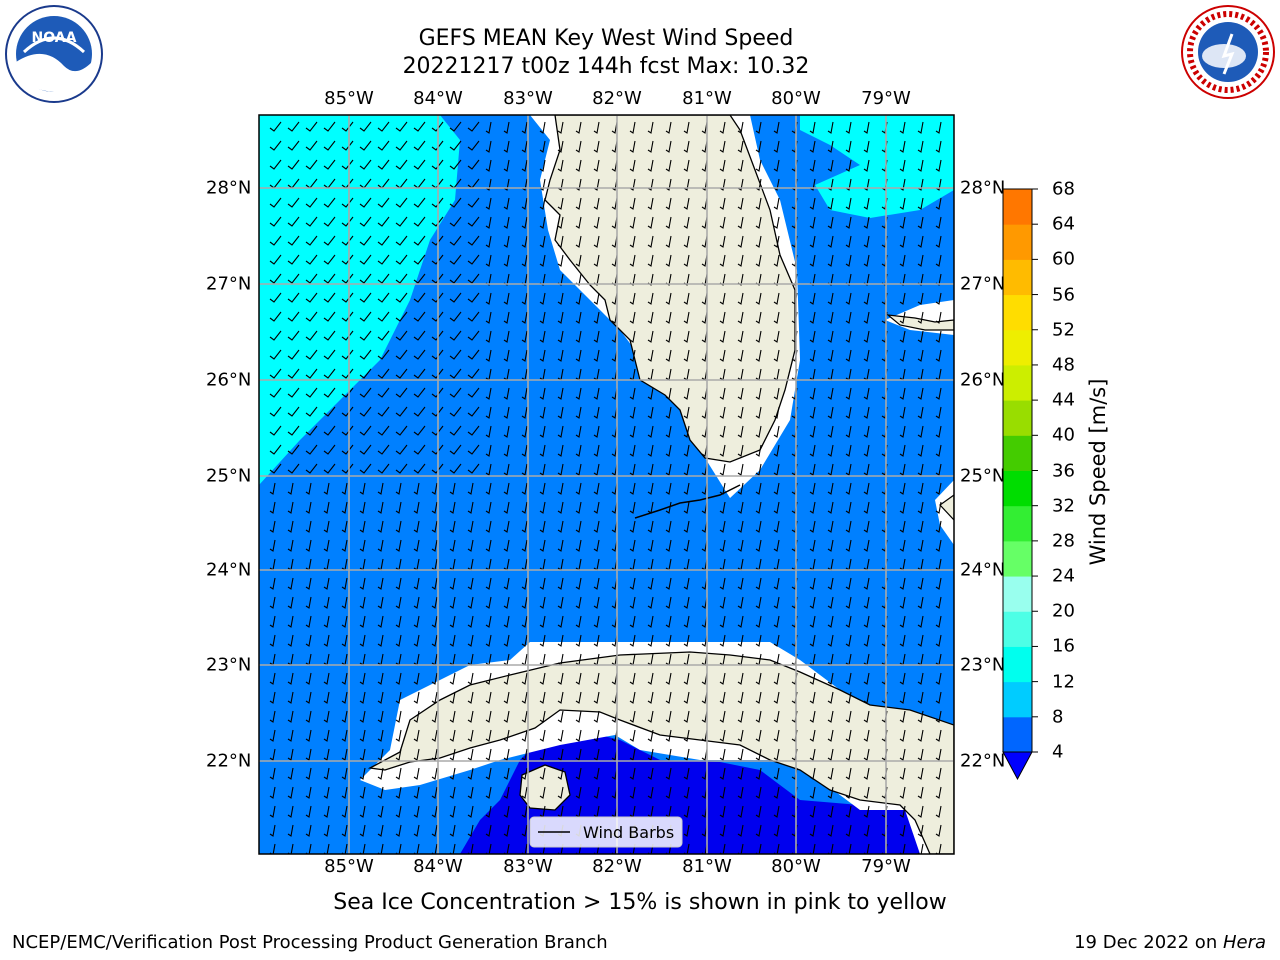 Image resolution: width=1280 pixels, height=960 pixels. I want to click on map-subtitle: 20221217 t00z 144h fcst Max: 10.32, so click(606, 66).